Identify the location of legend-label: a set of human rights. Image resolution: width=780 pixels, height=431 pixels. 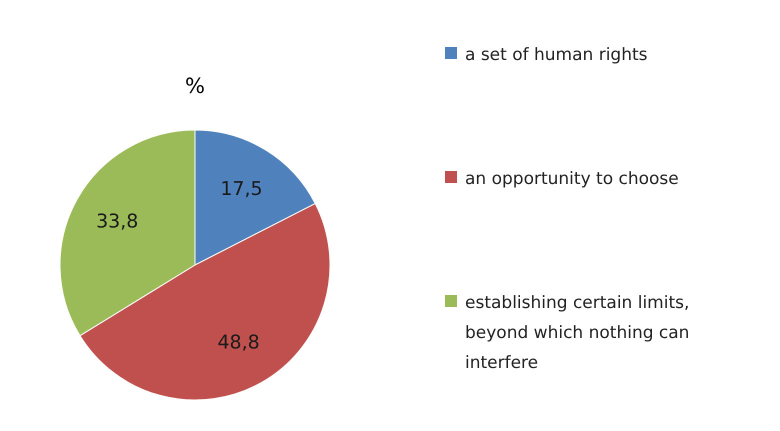
(557, 55).